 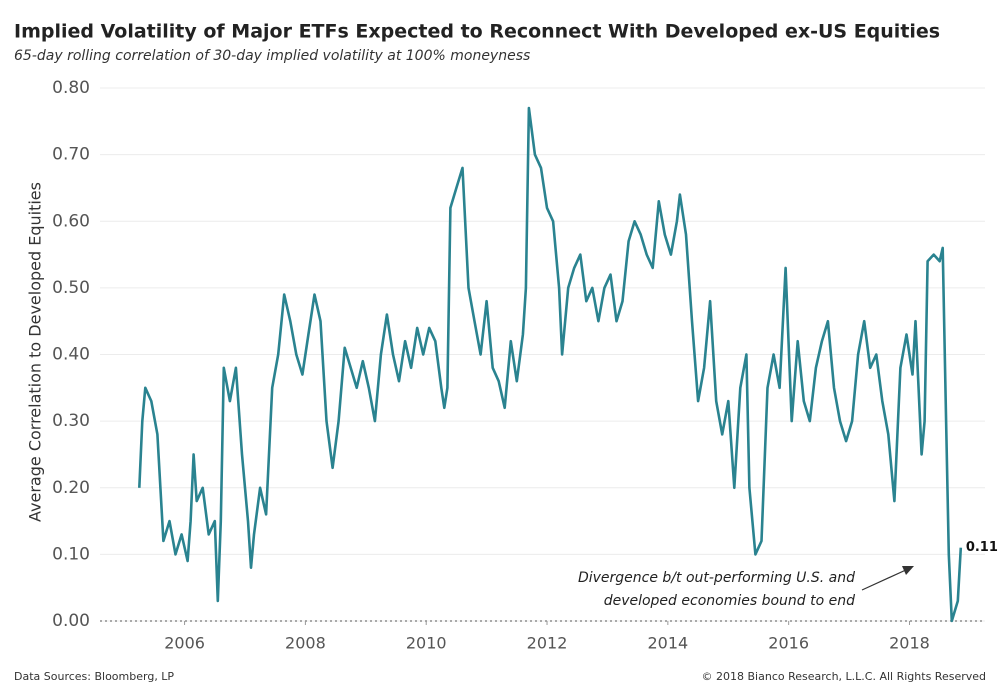 I want to click on y-tick-label: 0.50, so click(x=71, y=288).